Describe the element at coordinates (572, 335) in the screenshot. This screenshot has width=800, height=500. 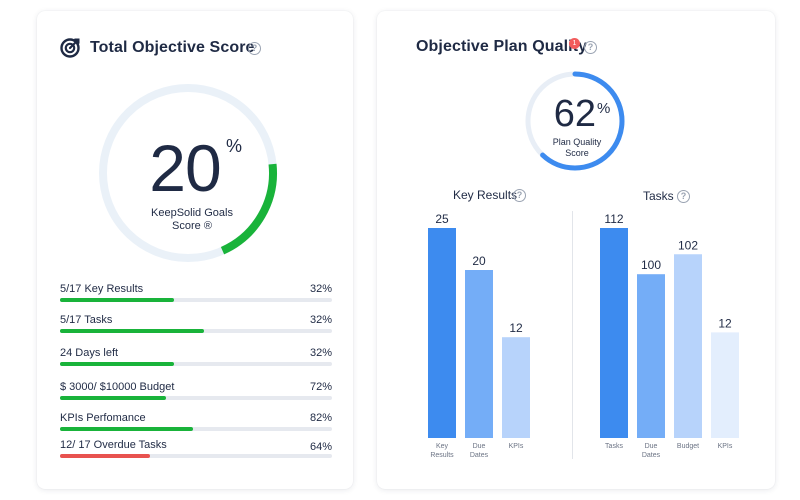
I see `chart-divider` at that location.